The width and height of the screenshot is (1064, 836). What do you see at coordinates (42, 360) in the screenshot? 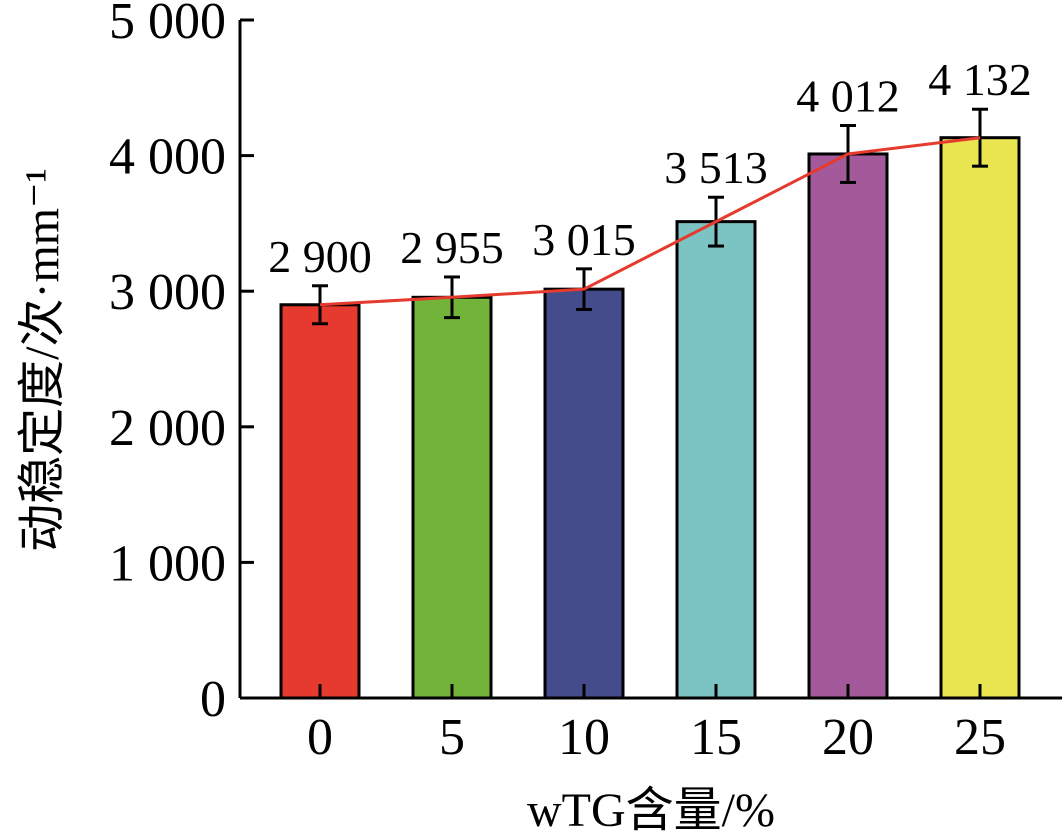
I see `y-axis-title: 动稳定度/次·mm⁻¹` at bounding box center [42, 360].